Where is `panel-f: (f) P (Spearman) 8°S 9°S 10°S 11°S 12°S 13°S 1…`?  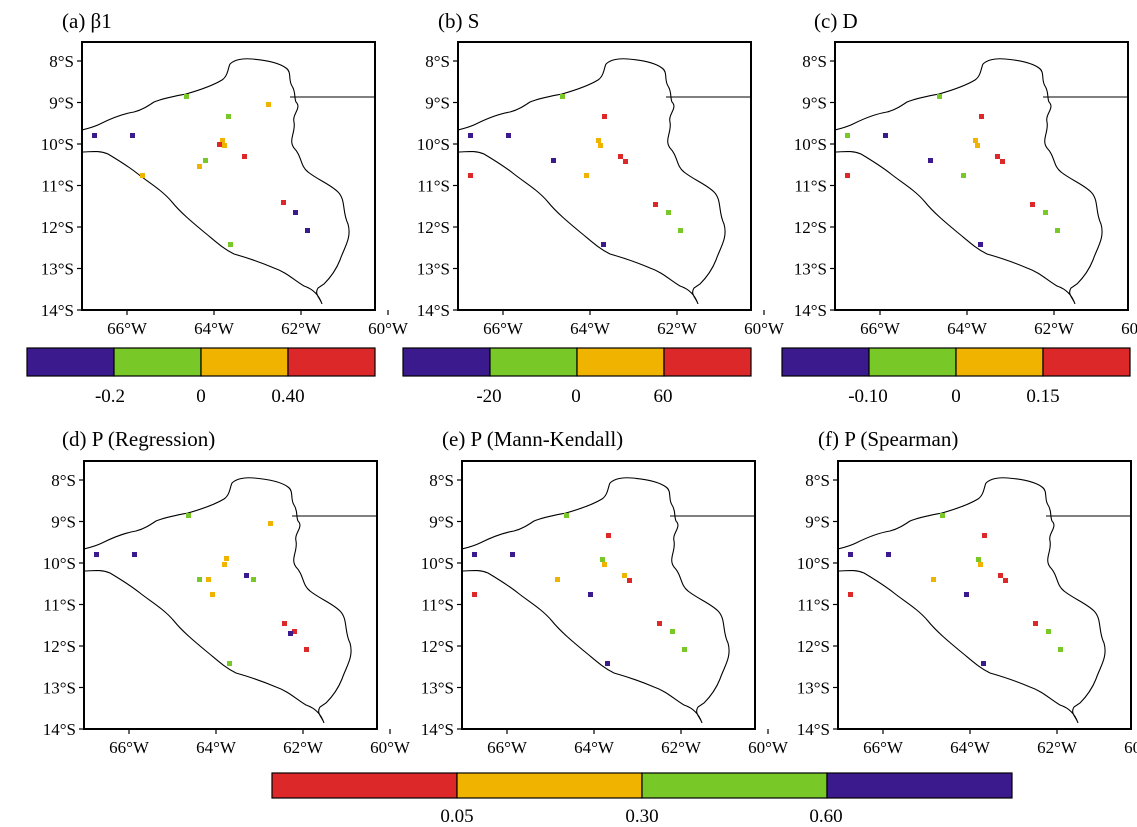 panel-f: (f) P (Spearman) 8°S 9°S 10°S 11°S 12°S 13°S 1… is located at coordinates (967, 592).